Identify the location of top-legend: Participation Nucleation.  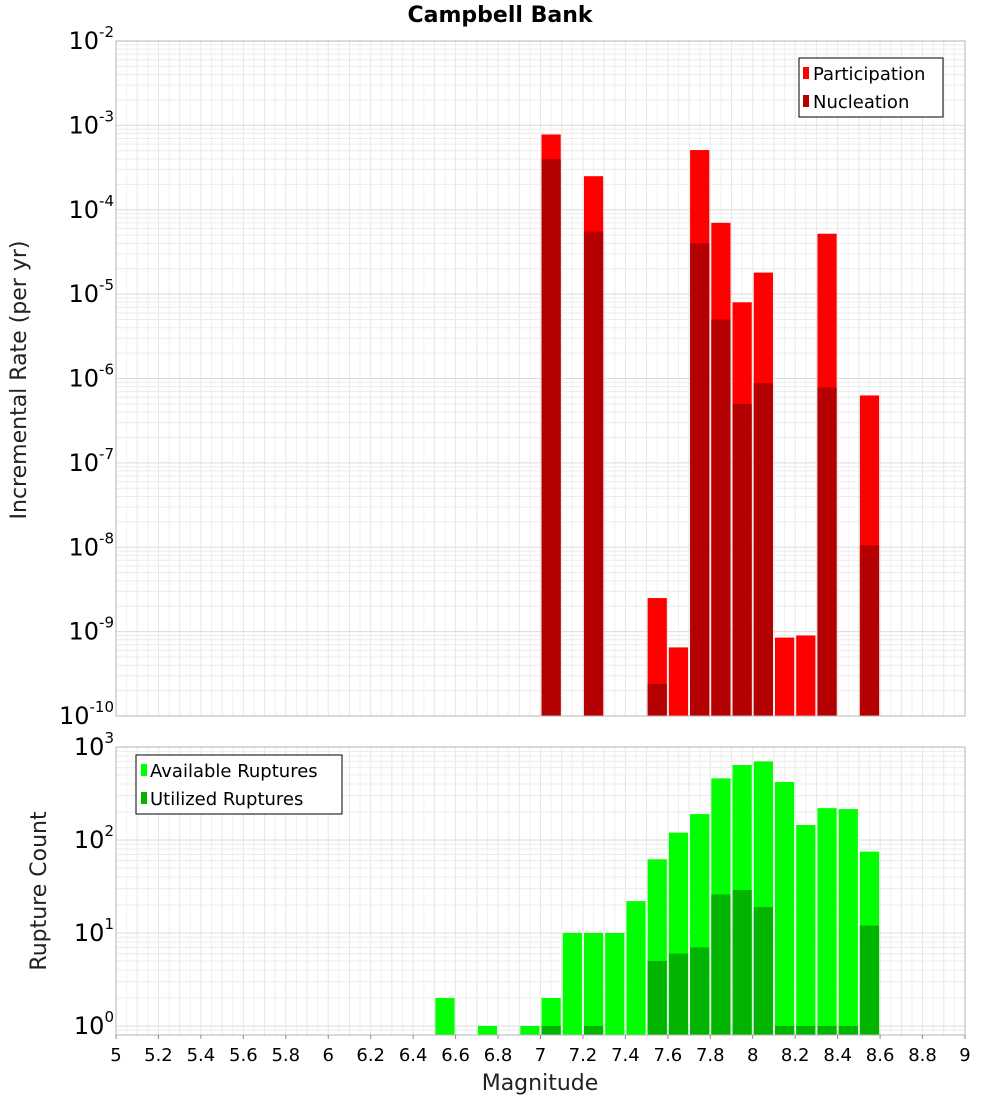
(871, 87).